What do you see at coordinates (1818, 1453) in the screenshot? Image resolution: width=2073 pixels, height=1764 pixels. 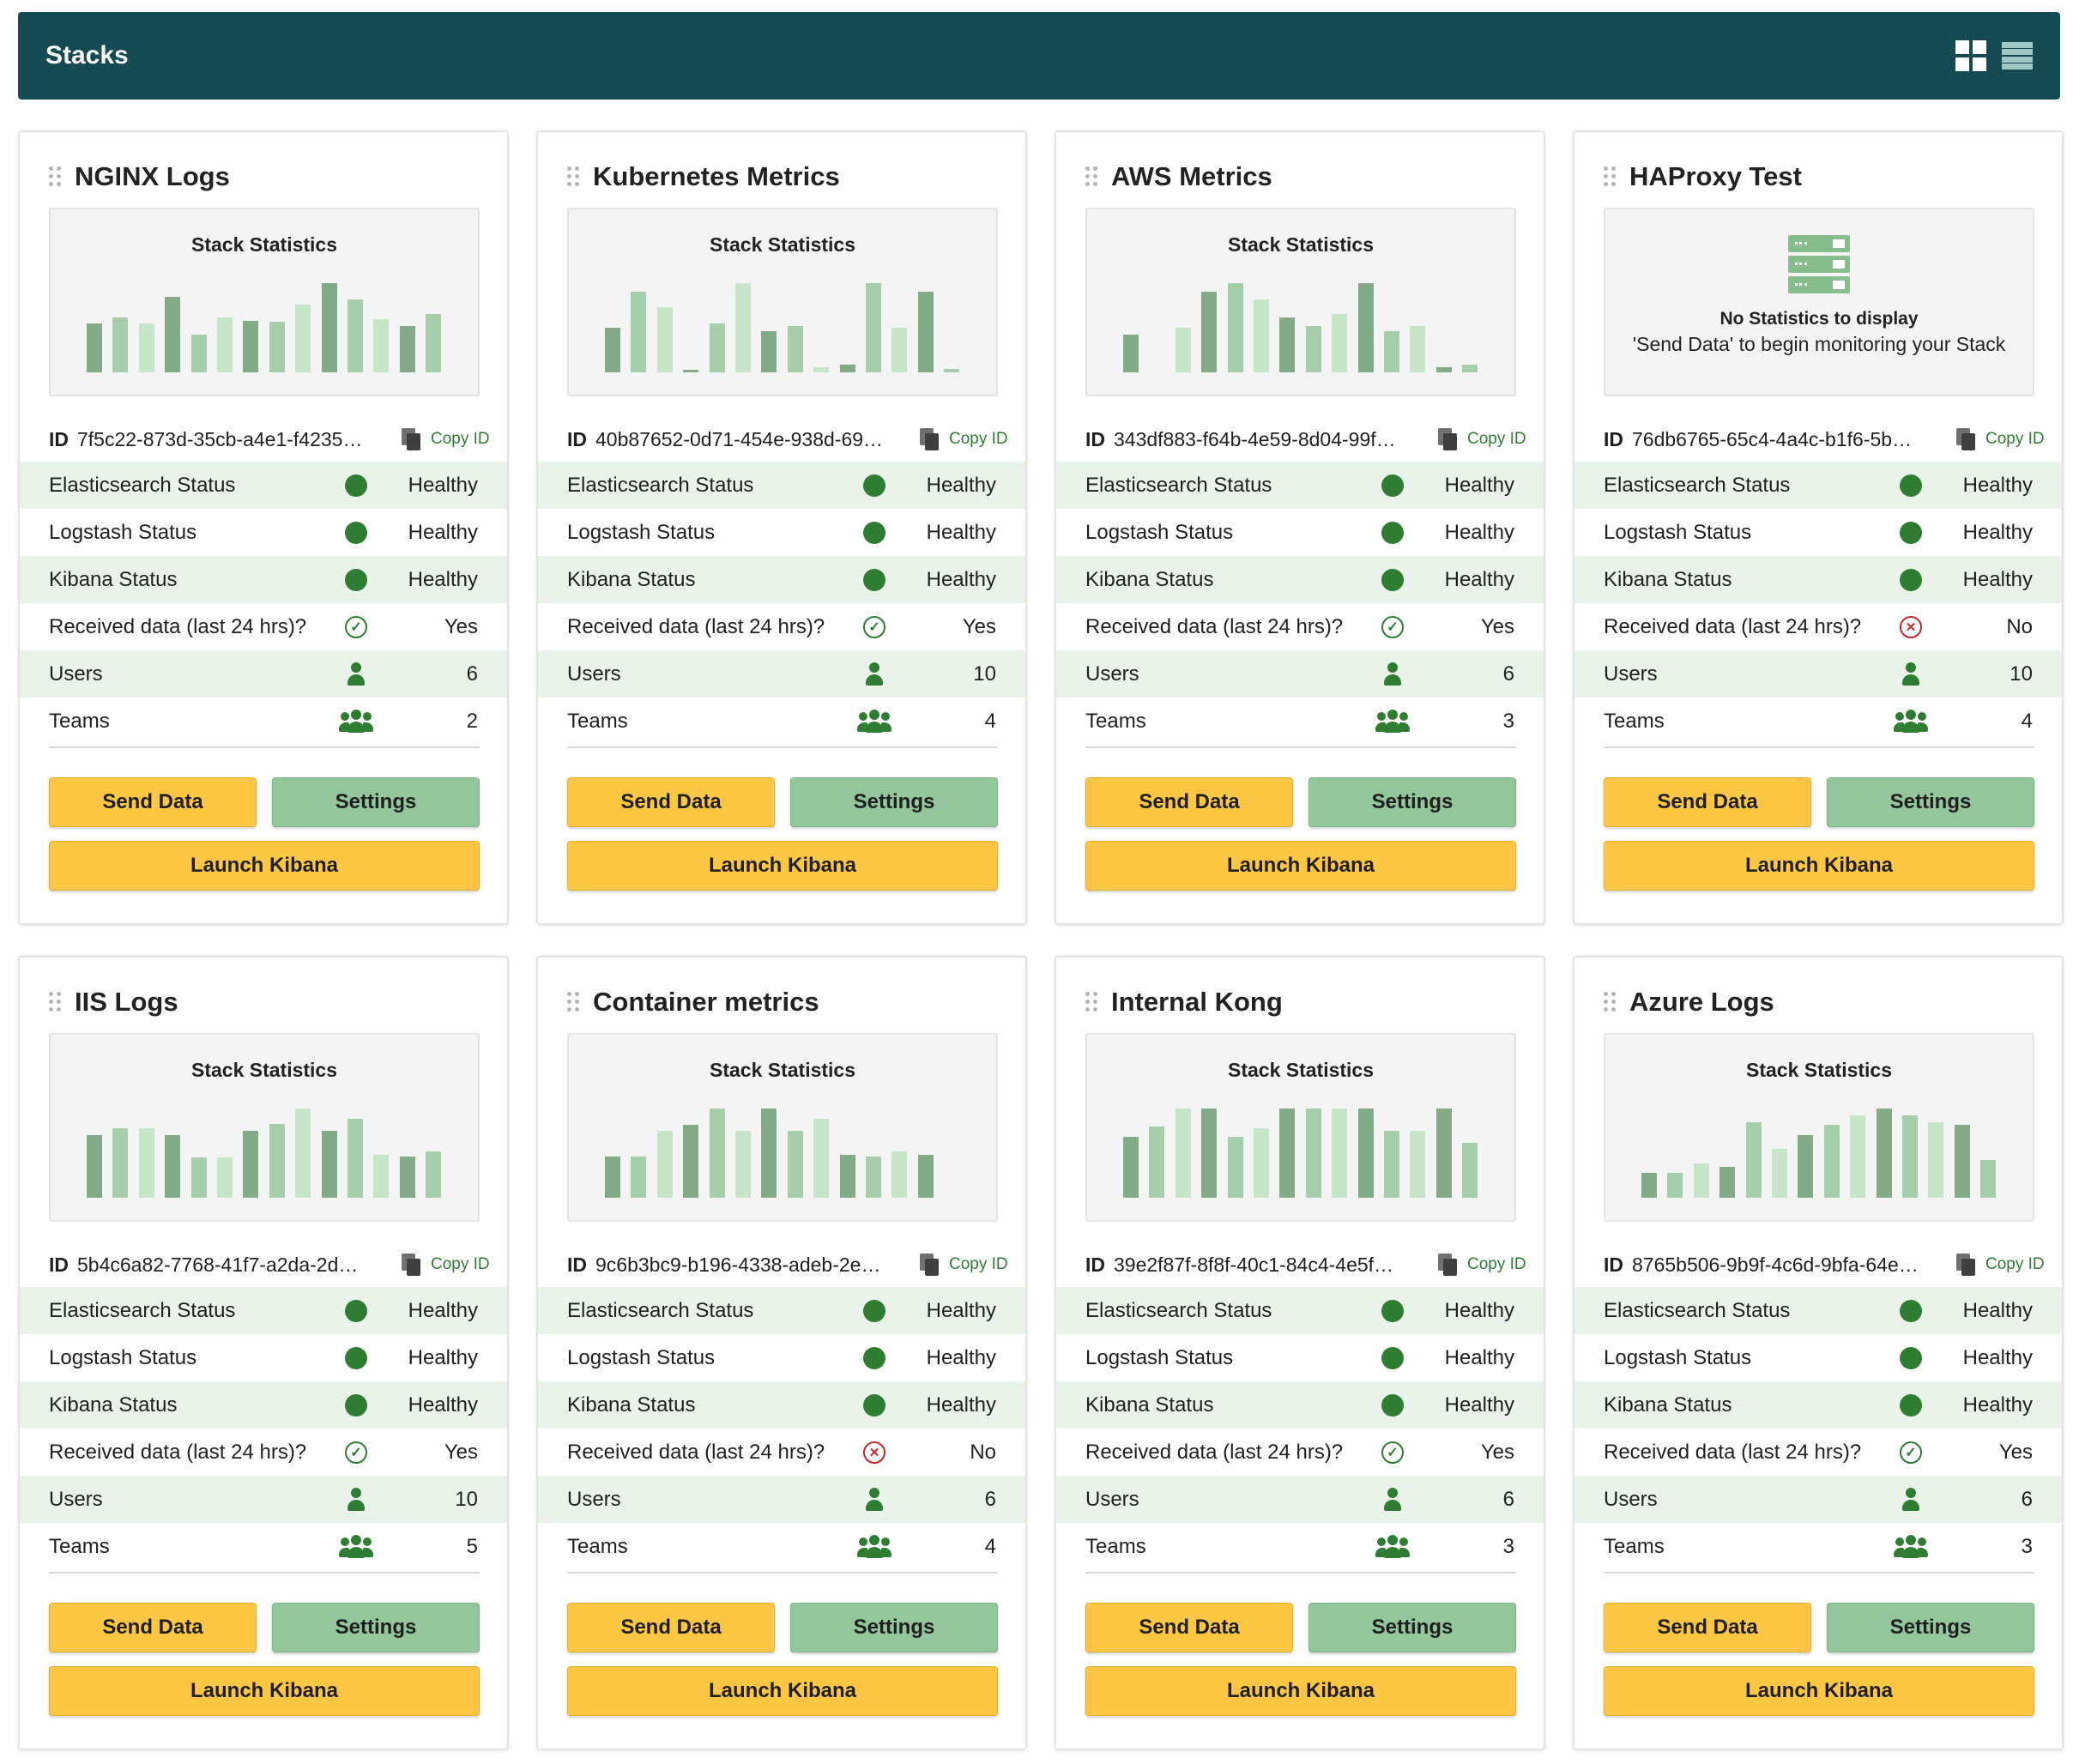 I see `received-data-row: Received data (last 24 hrs)? ✓ Yes` at bounding box center [1818, 1453].